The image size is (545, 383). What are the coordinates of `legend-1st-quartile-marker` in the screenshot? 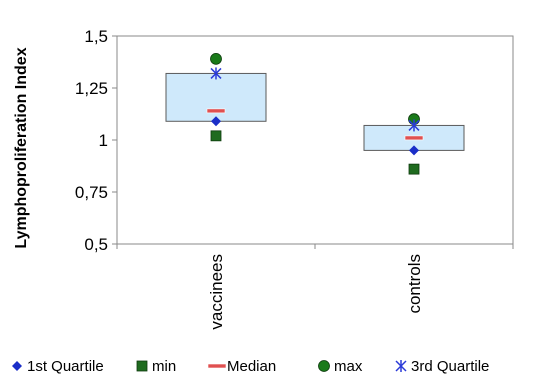 It's located at (17, 366).